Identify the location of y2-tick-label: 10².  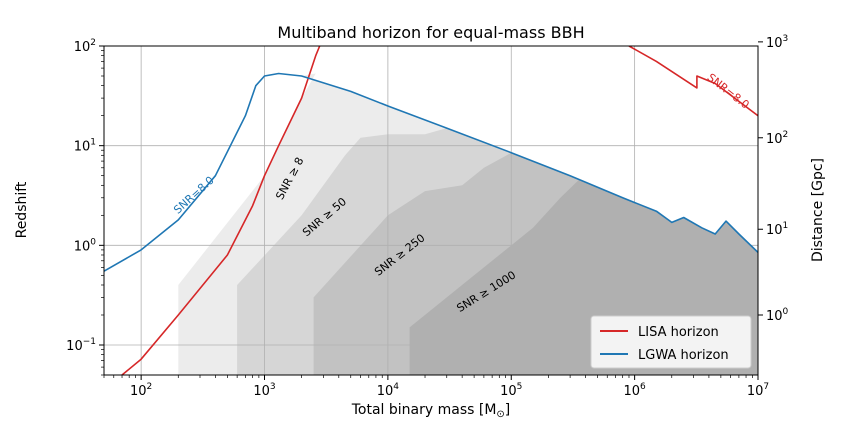
(777, 138).